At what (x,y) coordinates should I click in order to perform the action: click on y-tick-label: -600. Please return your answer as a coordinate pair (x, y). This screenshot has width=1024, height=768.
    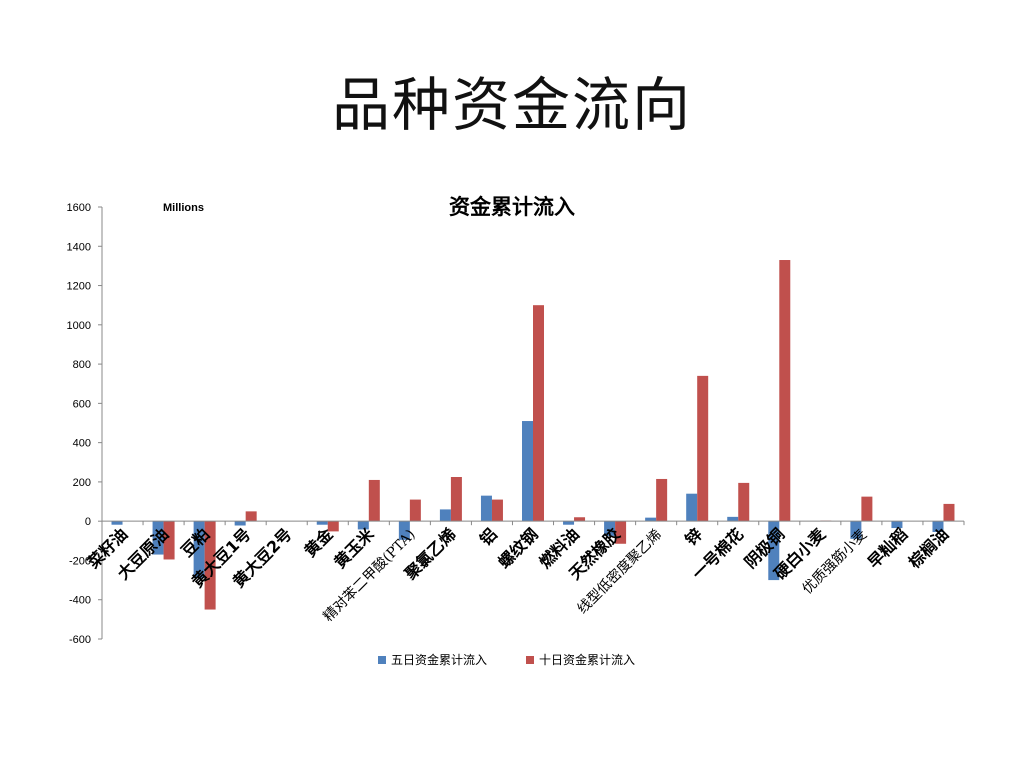
    Looking at the image, I should click on (80, 640).